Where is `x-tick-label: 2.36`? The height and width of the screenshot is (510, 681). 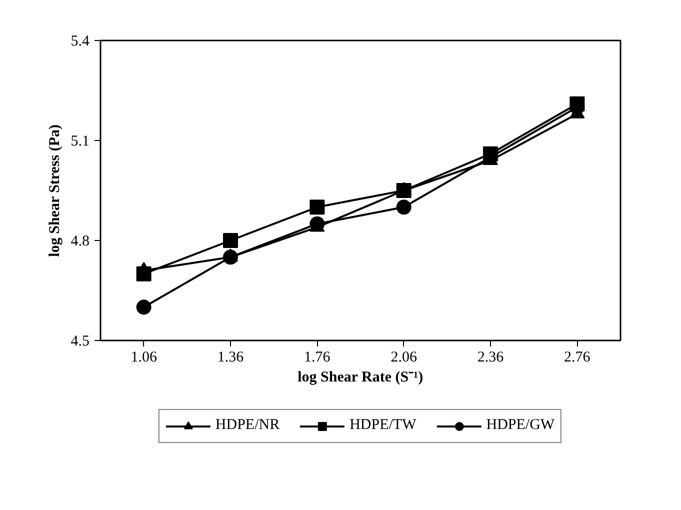 x-tick-label: 2.36 is located at coordinates (490, 358).